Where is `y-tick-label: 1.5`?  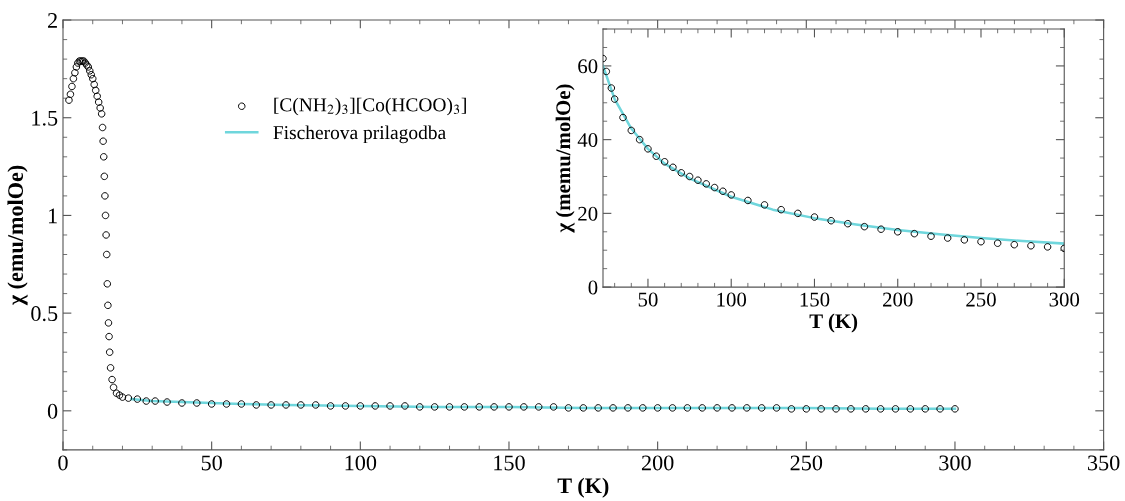 y-tick-label: 1.5 is located at coordinates (45, 118).